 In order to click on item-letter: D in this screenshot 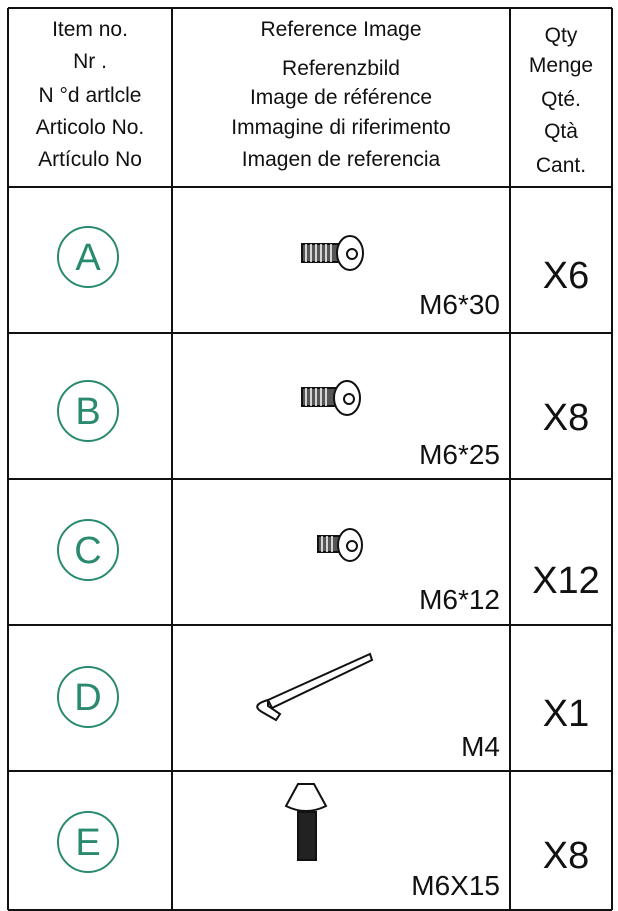, I will do `click(87, 698)`.